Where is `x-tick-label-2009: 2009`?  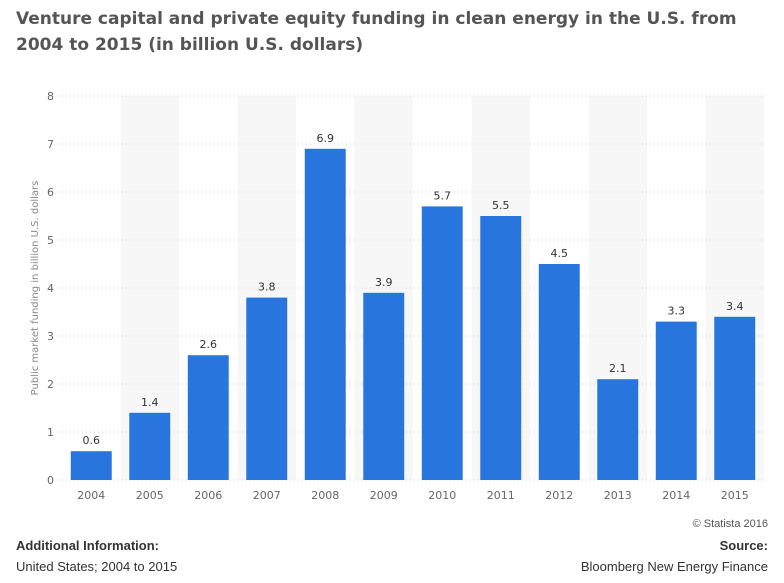
x-tick-label-2009: 2009 is located at coordinates (384, 495).